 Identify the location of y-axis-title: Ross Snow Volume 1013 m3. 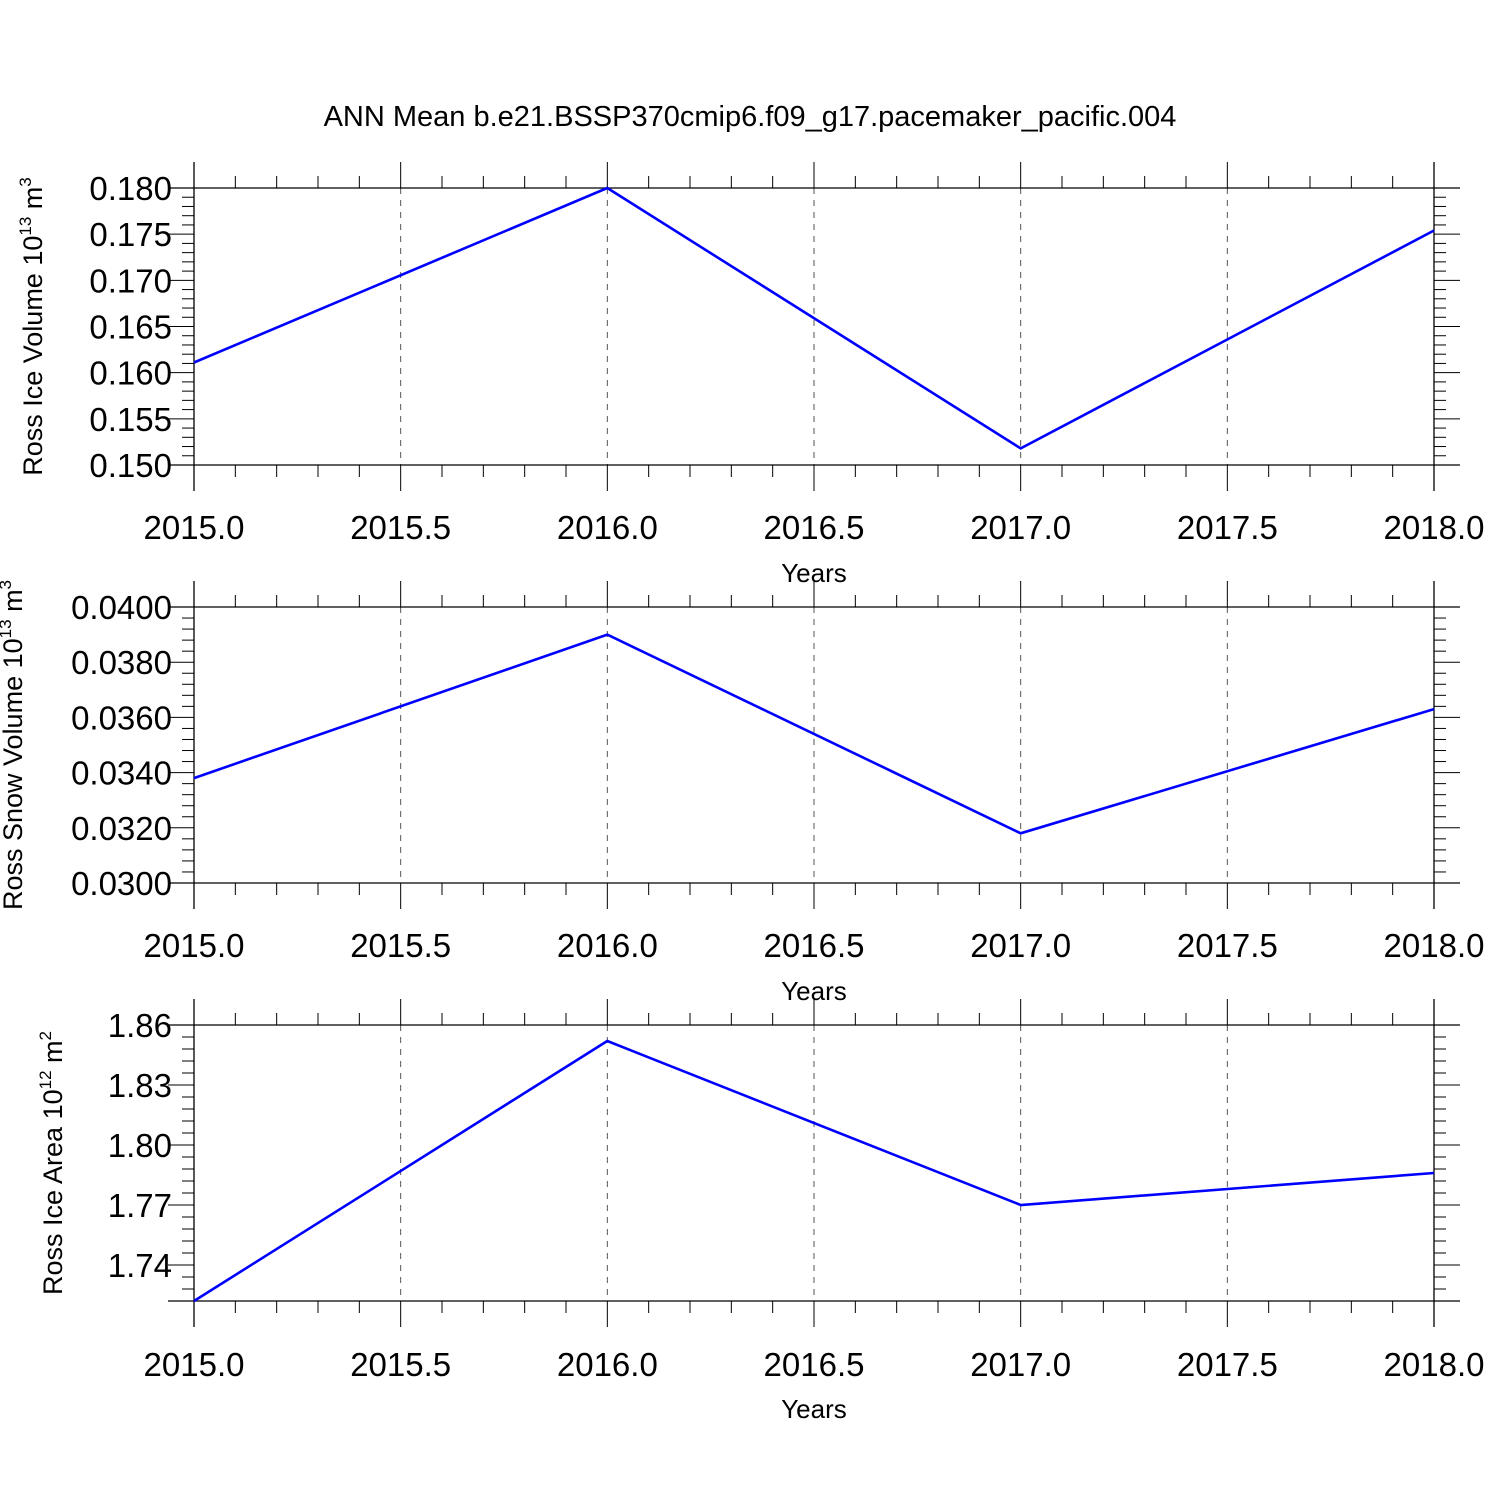
(14, 745).